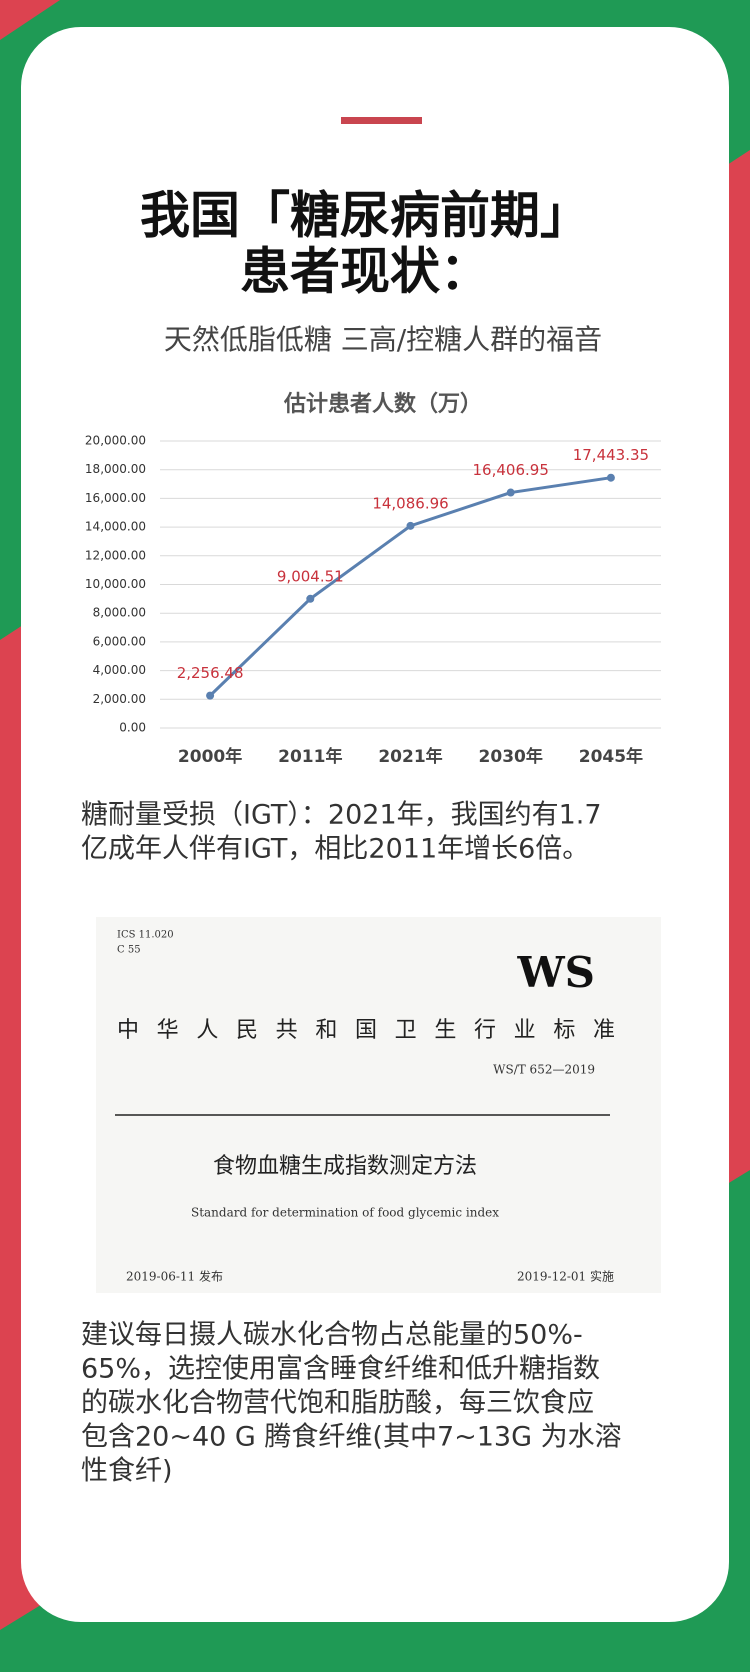 The image size is (750, 1676). What do you see at coordinates (210, 673) in the screenshot?
I see `data-label: 2,256.48` at bounding box center [210, 673].